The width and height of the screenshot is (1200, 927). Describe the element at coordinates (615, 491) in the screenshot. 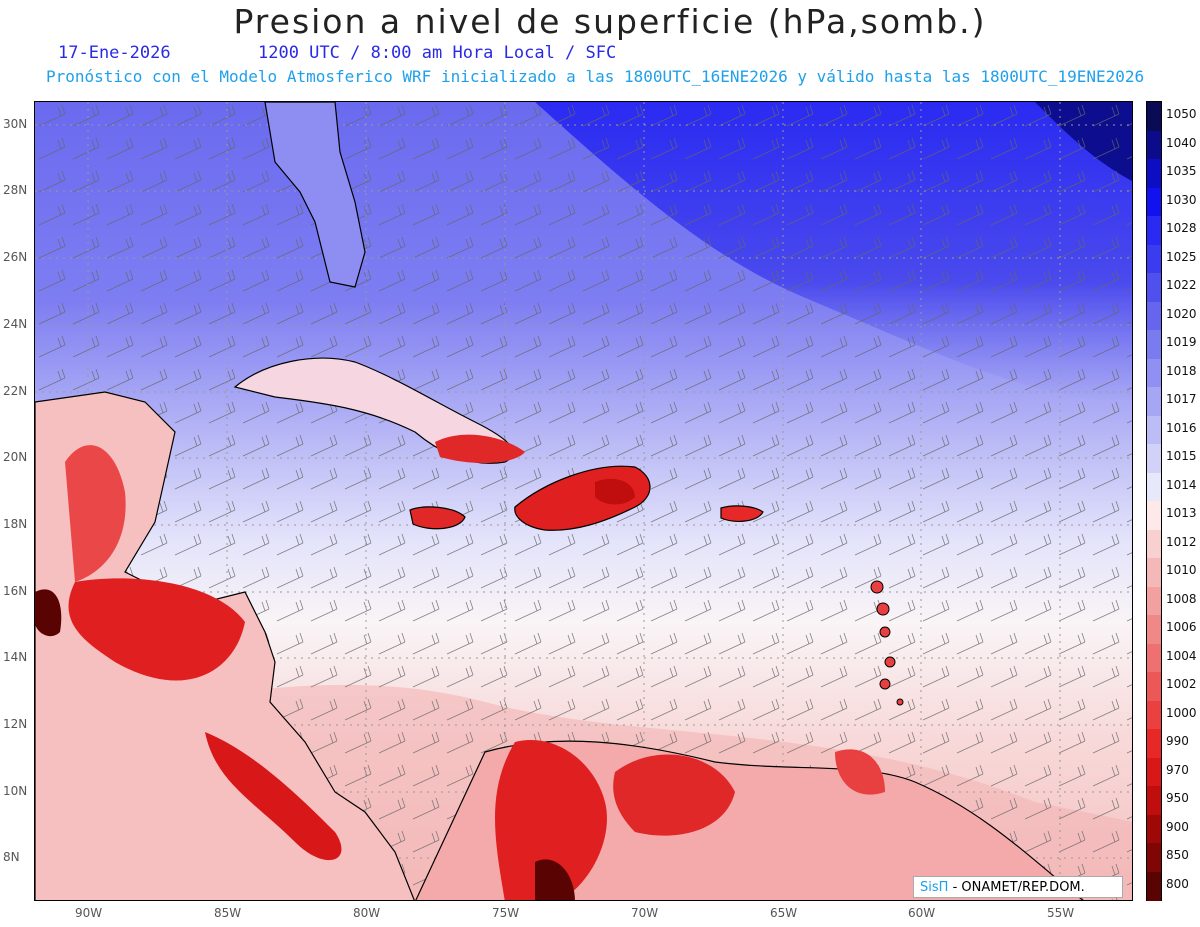

I see `hispaniola-core` at that location.